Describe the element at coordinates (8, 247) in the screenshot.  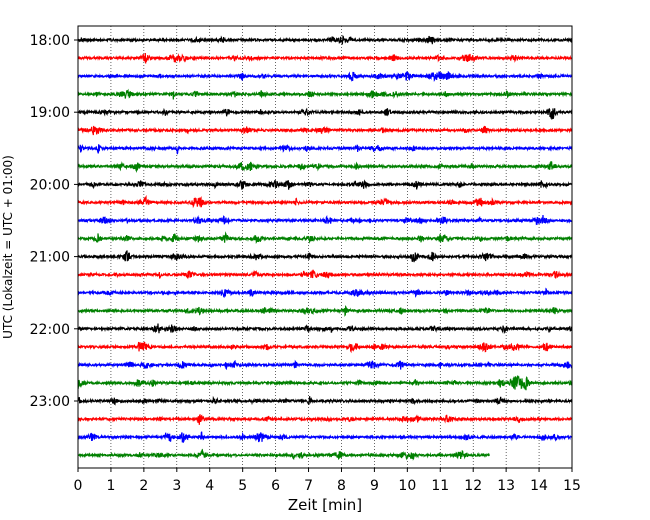
I see `y-axis-title: UTC (Lokalzeit = UTC + 01:00)` at that location.